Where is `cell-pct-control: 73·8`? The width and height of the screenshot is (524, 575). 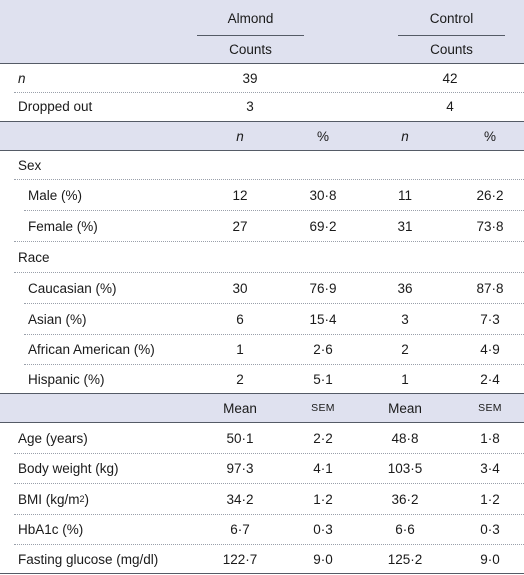
cell-pct-control: 73·8 is located at coordinates (490, 226).